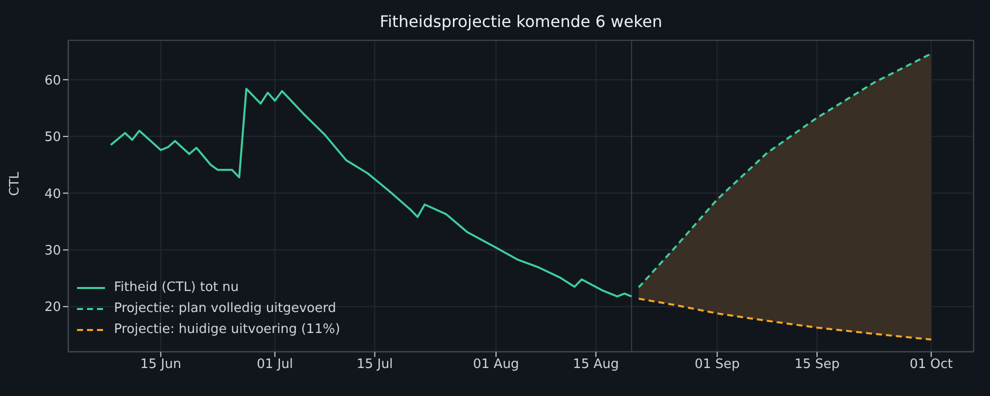 This screenshot has height=396, width=990. I want to click on y-axis-title: CTL, so click(15, 183).